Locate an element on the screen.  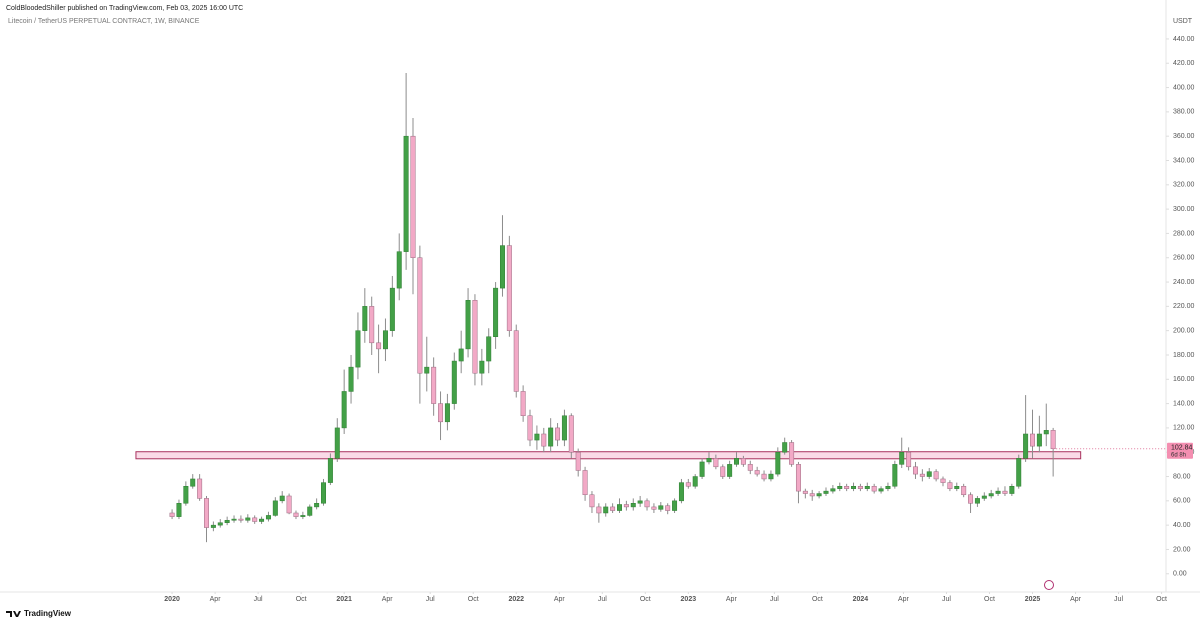
y-tick-label: 60.00 is located at coordinates (1182, 501).